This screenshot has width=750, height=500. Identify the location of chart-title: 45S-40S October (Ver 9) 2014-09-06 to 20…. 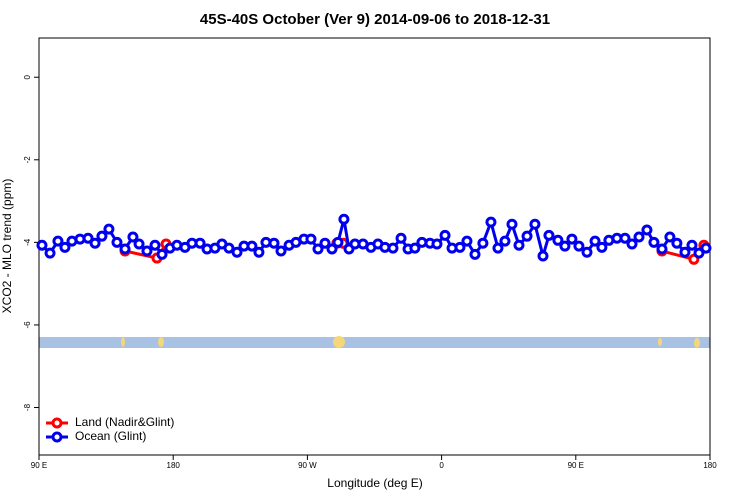
(375, 19).